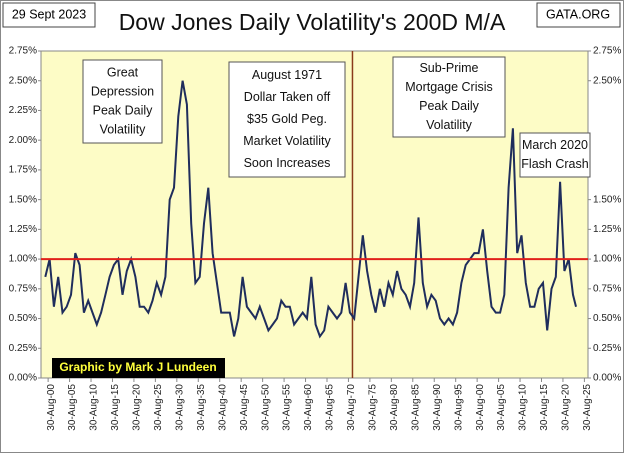  What do you see at coordinates (458, 407) in the screenshot?
I see `x-tick-label: 30-Aug-95` at bounding box center [458, 407].